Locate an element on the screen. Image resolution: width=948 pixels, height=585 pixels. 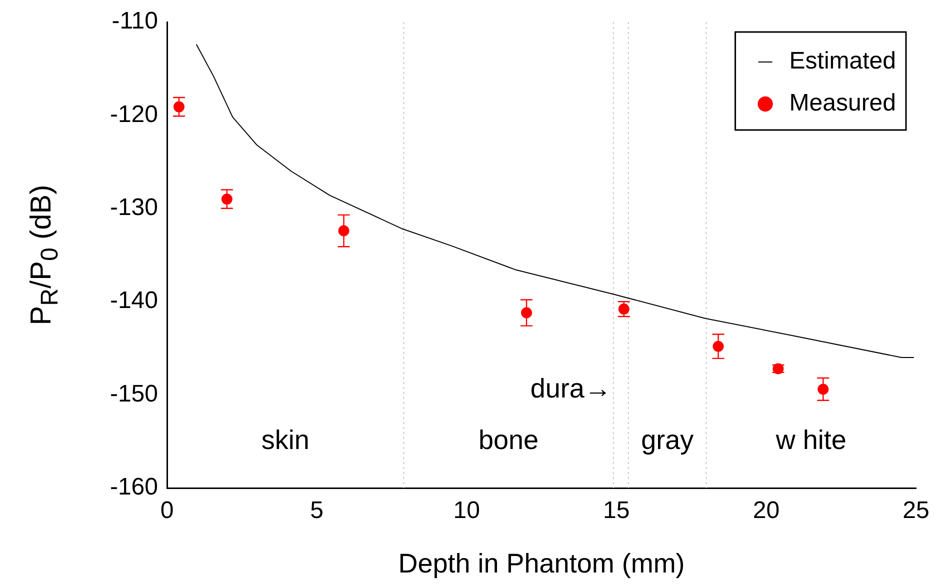
x-tick-label: 15 is located at coordinates (616, 510).